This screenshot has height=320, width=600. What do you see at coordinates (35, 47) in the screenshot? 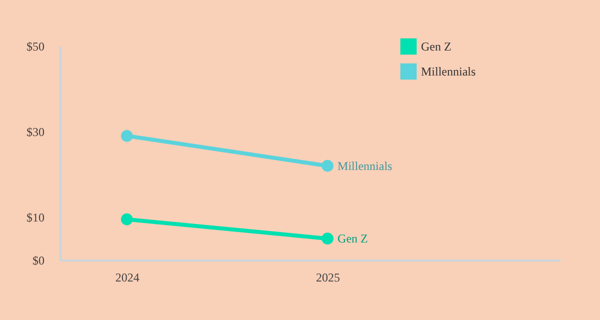
I see `y-tick-label: $50` at bounding box center [35, 47].